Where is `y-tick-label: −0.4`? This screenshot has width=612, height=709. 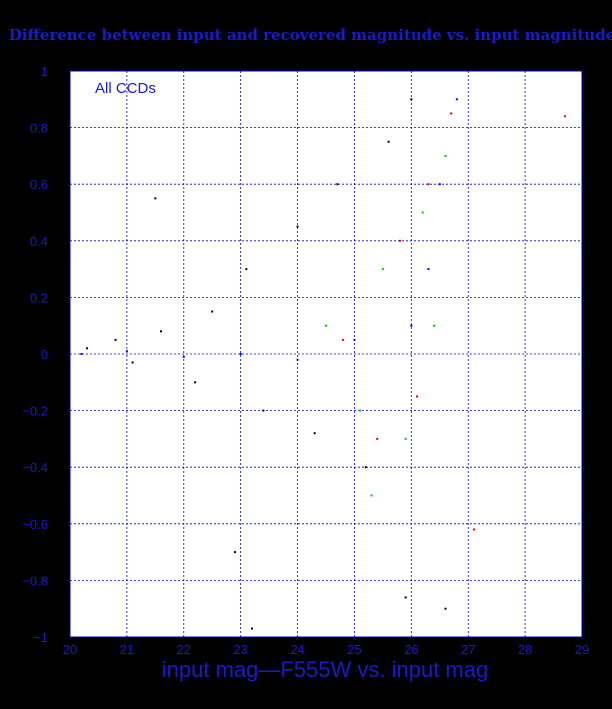 y-tick-label: −0.4 is located at coordinates (35, 467).